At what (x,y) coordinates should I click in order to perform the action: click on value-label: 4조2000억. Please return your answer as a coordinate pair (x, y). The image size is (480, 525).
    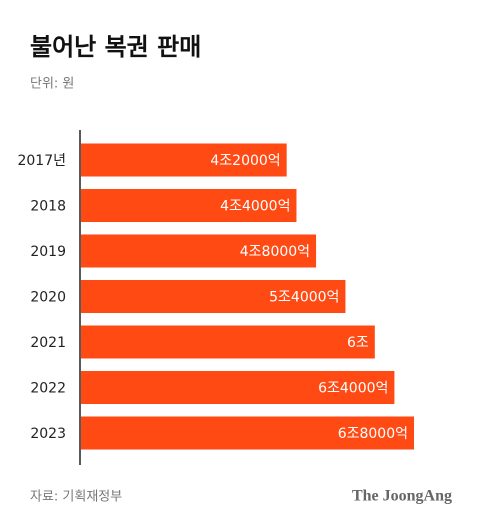
    Looking at the image, I should click on (245, 161).